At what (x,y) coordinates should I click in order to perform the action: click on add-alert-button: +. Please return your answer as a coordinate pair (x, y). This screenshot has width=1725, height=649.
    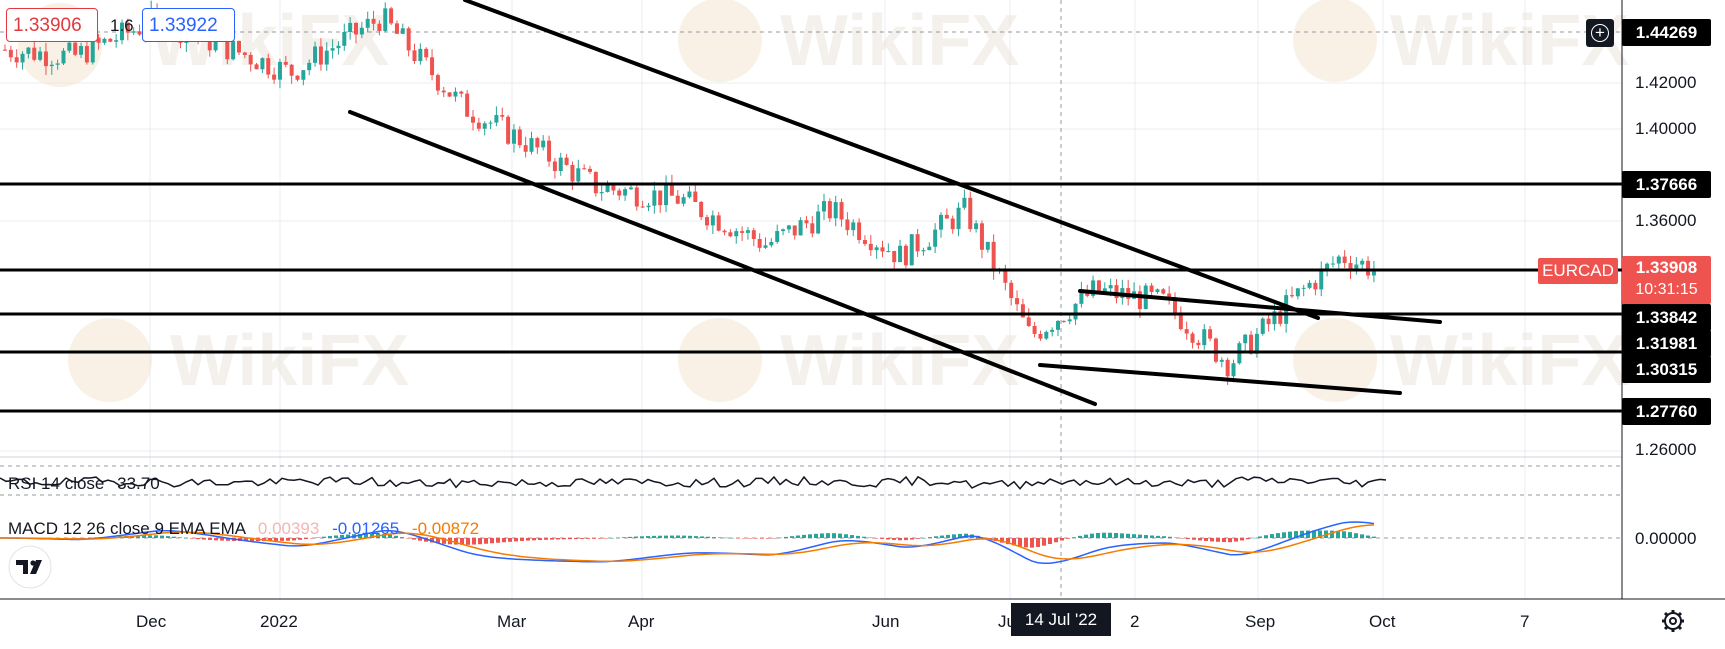
    Looking at the image, I should click on (1600, 33).